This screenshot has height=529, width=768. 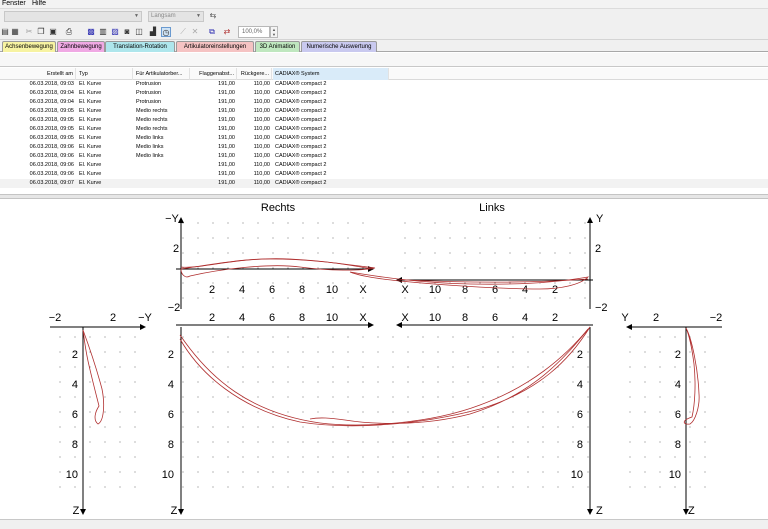 What do you see at coordinates (69, 31) in the screenshot?
I see `print-icon: ⎙` at bounding box center [69, 31].